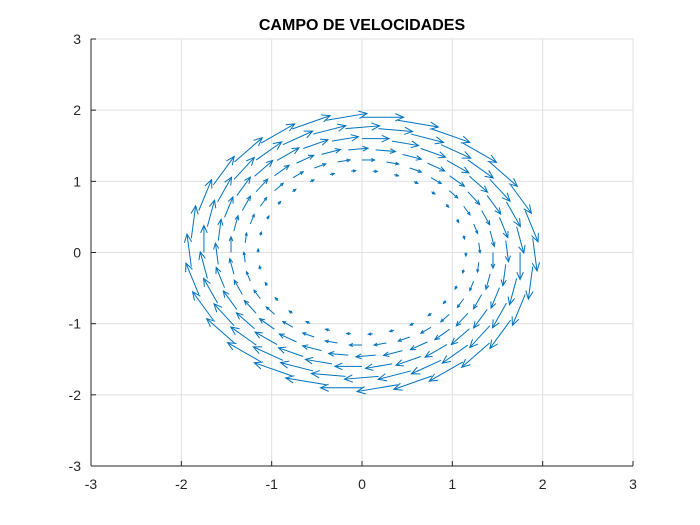  I want to click on y-tick-label: 0, so click(77, 253).